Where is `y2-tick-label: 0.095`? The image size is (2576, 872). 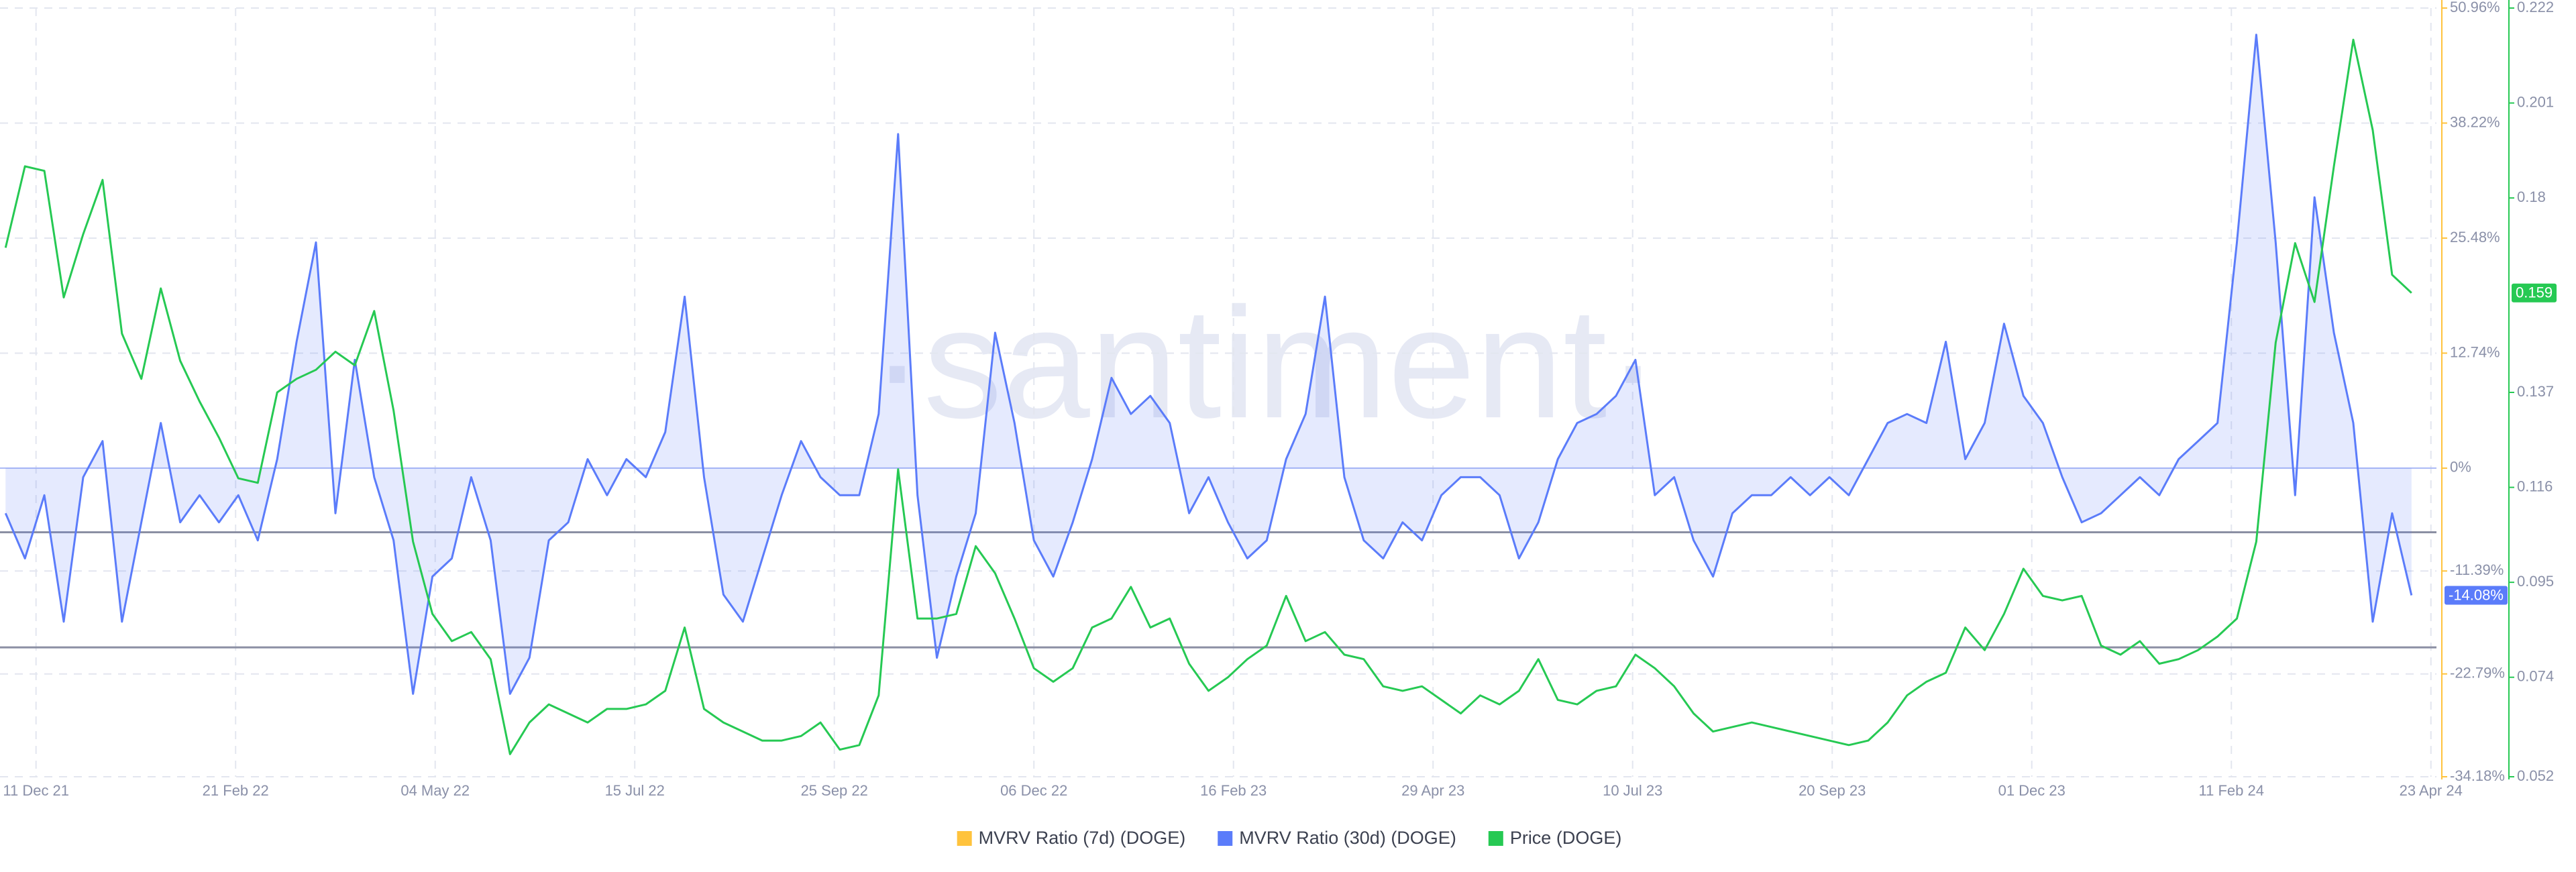 y2-tick-label: 0.095 is located at coordinates (2535, 581).